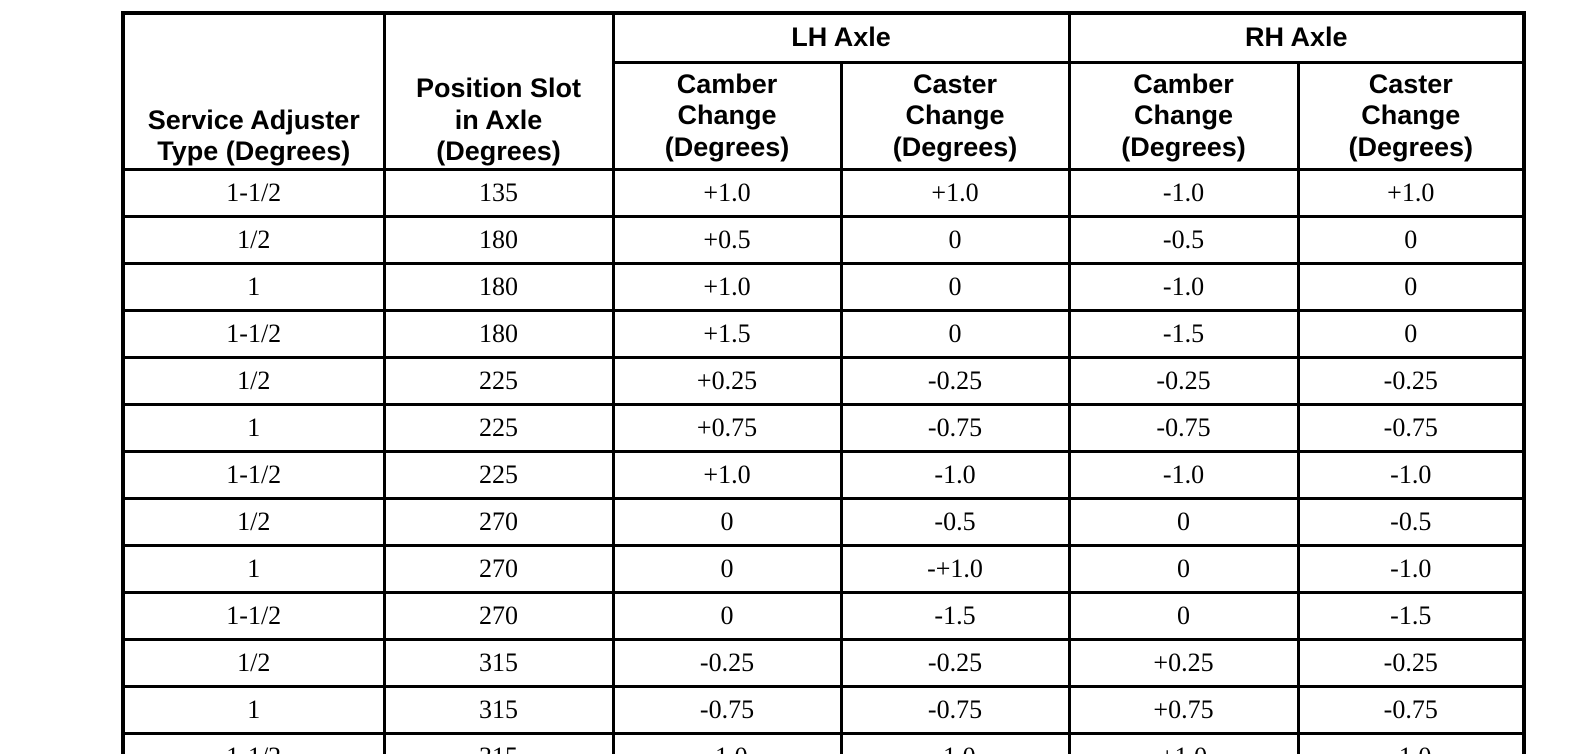 Image resolution: width=1584 pixels, height=754 pixels. Describe the element at coordinates (955, 193) in the screenshot. I see `cell-lh-caster-change: +1.0` at that location.